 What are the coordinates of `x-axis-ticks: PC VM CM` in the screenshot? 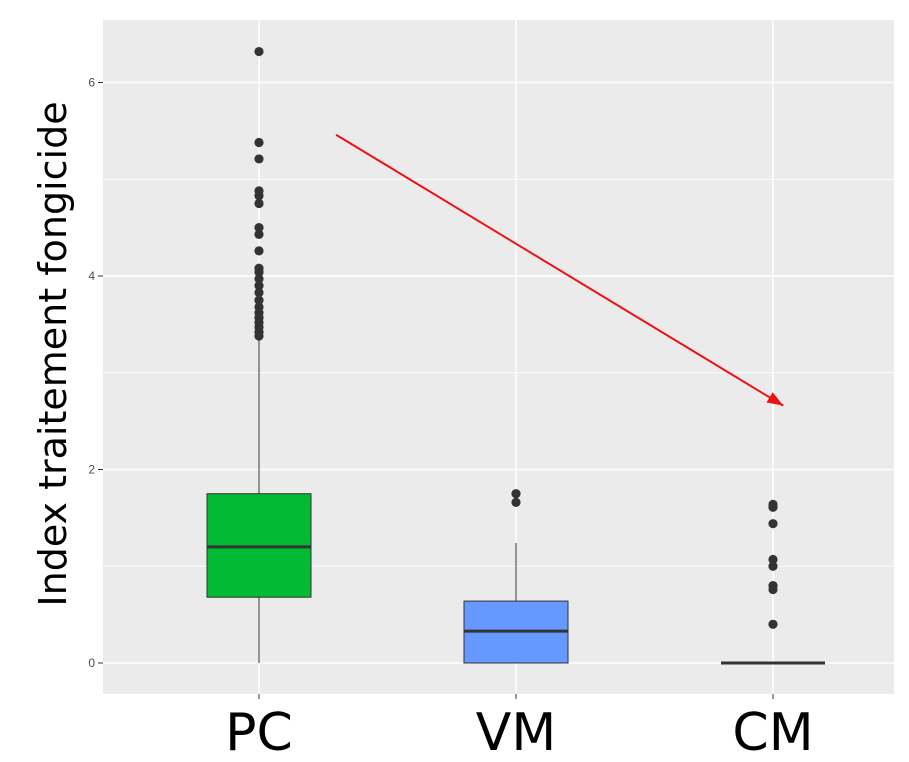 It's located at (519, 728).